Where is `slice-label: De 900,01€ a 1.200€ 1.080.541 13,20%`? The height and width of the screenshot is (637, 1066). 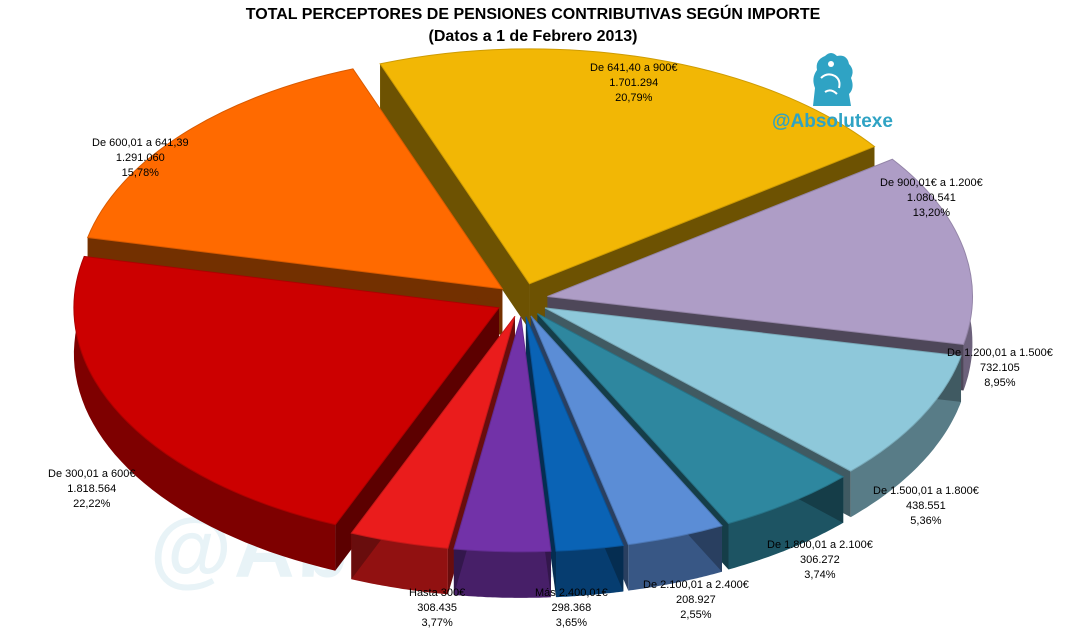
slice-label: De 900,01€ a 1.200€ 1.080.541 13,20% is located at coordinates (931, 198).